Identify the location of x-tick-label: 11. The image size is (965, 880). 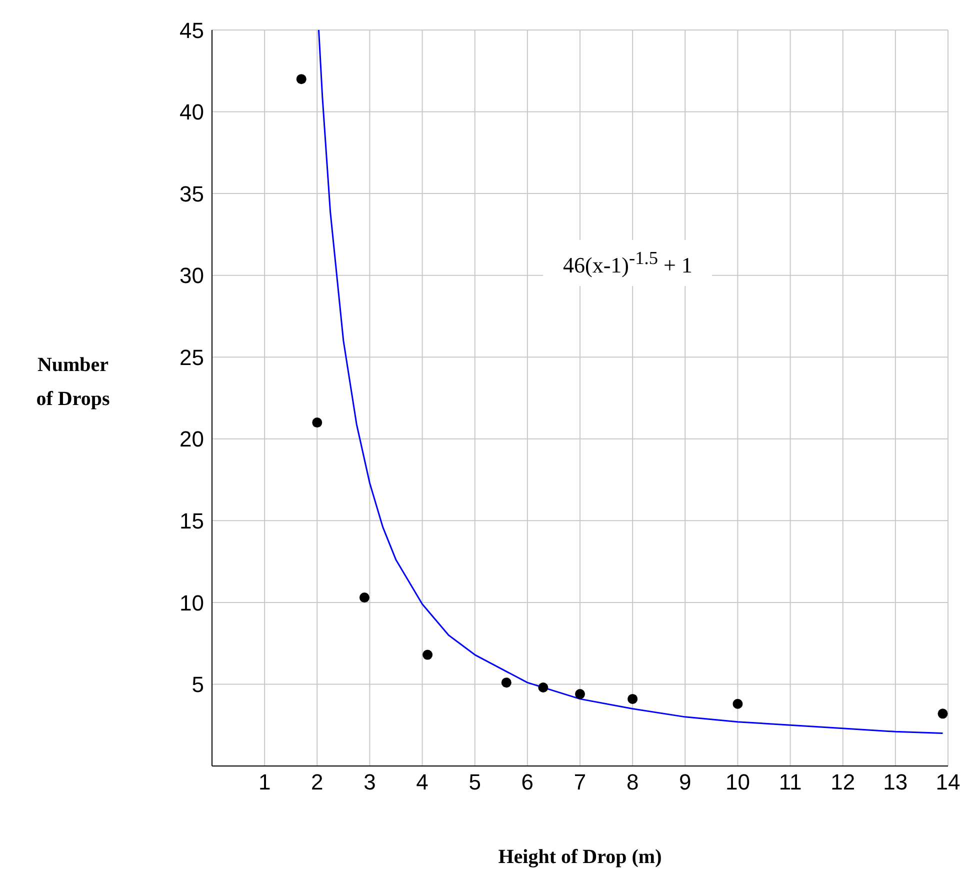
(790, 782).